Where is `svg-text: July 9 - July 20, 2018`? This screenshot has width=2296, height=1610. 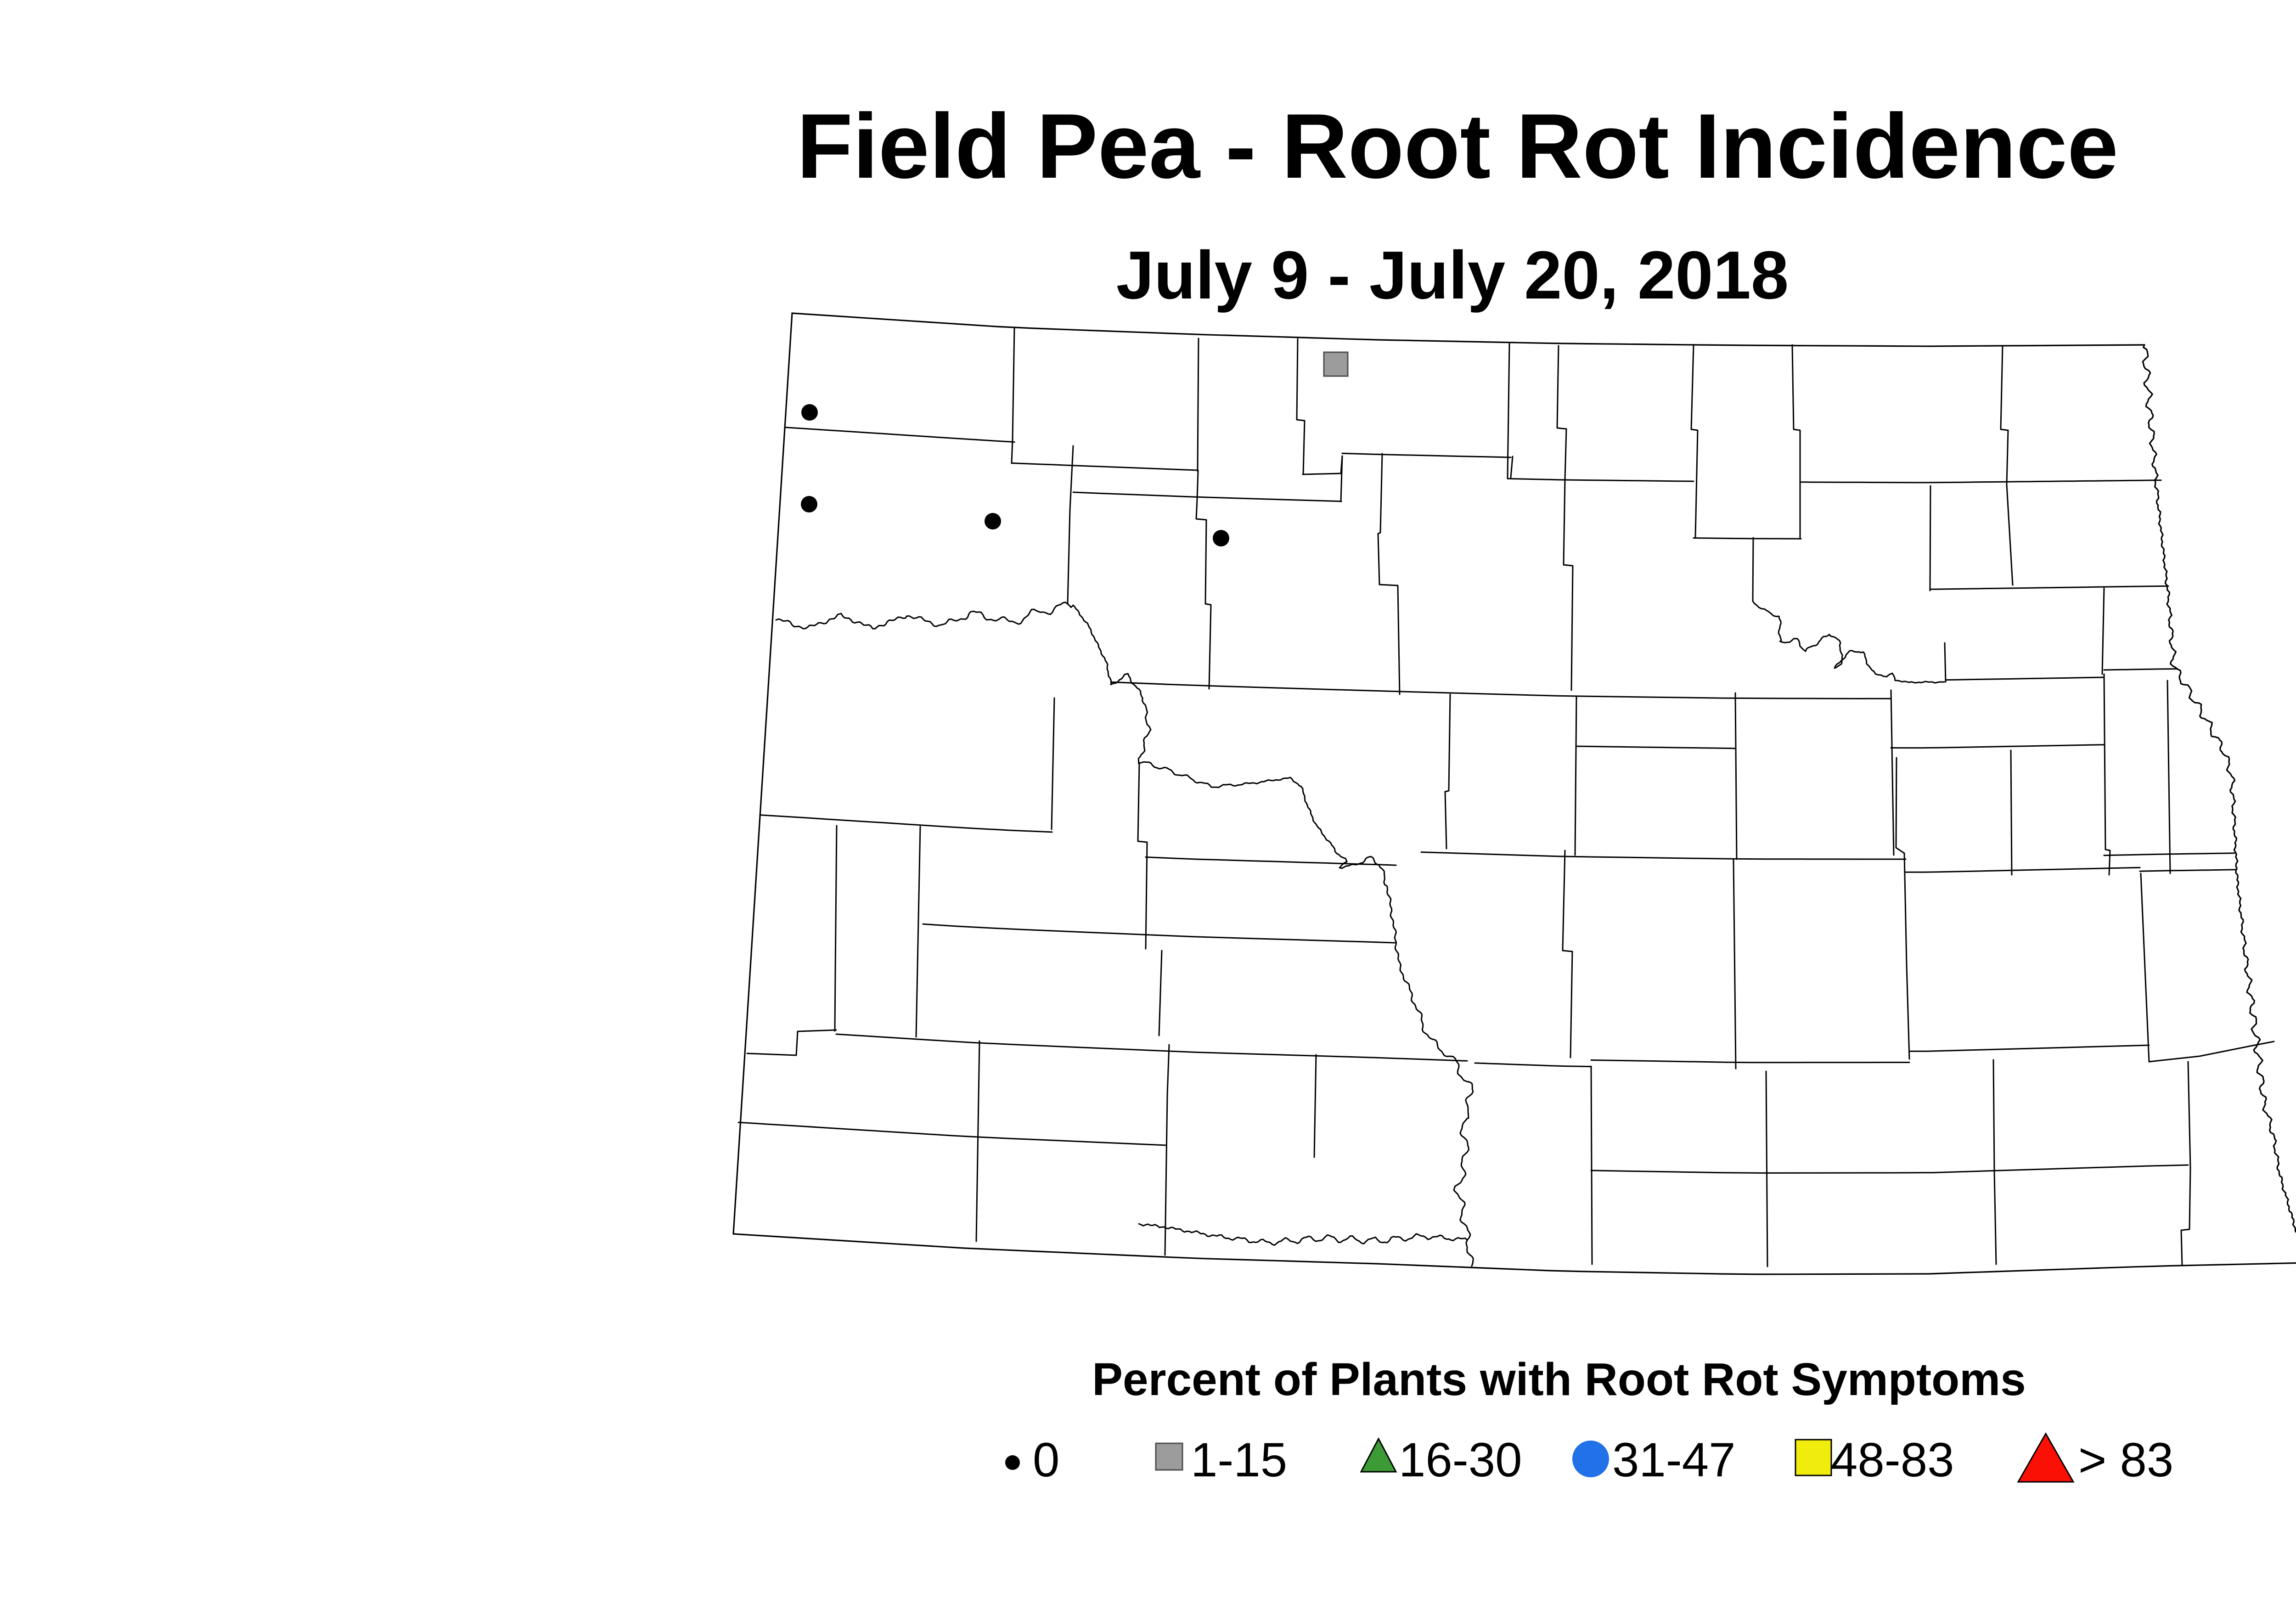 svg-text: July 9 - July 20, 2018 is located at coordinates (1453, 275).